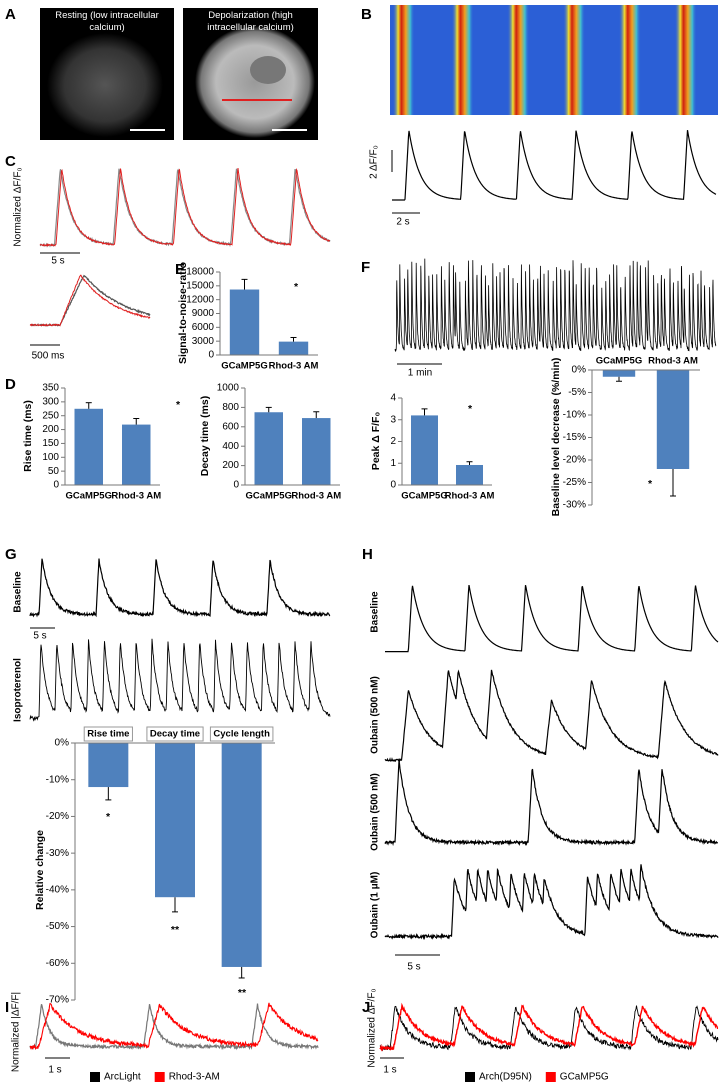  What do you see at coordinates (420, 373) in the screenshot?
I see `scale-label: 1 min` at bounding box center [420, 373].